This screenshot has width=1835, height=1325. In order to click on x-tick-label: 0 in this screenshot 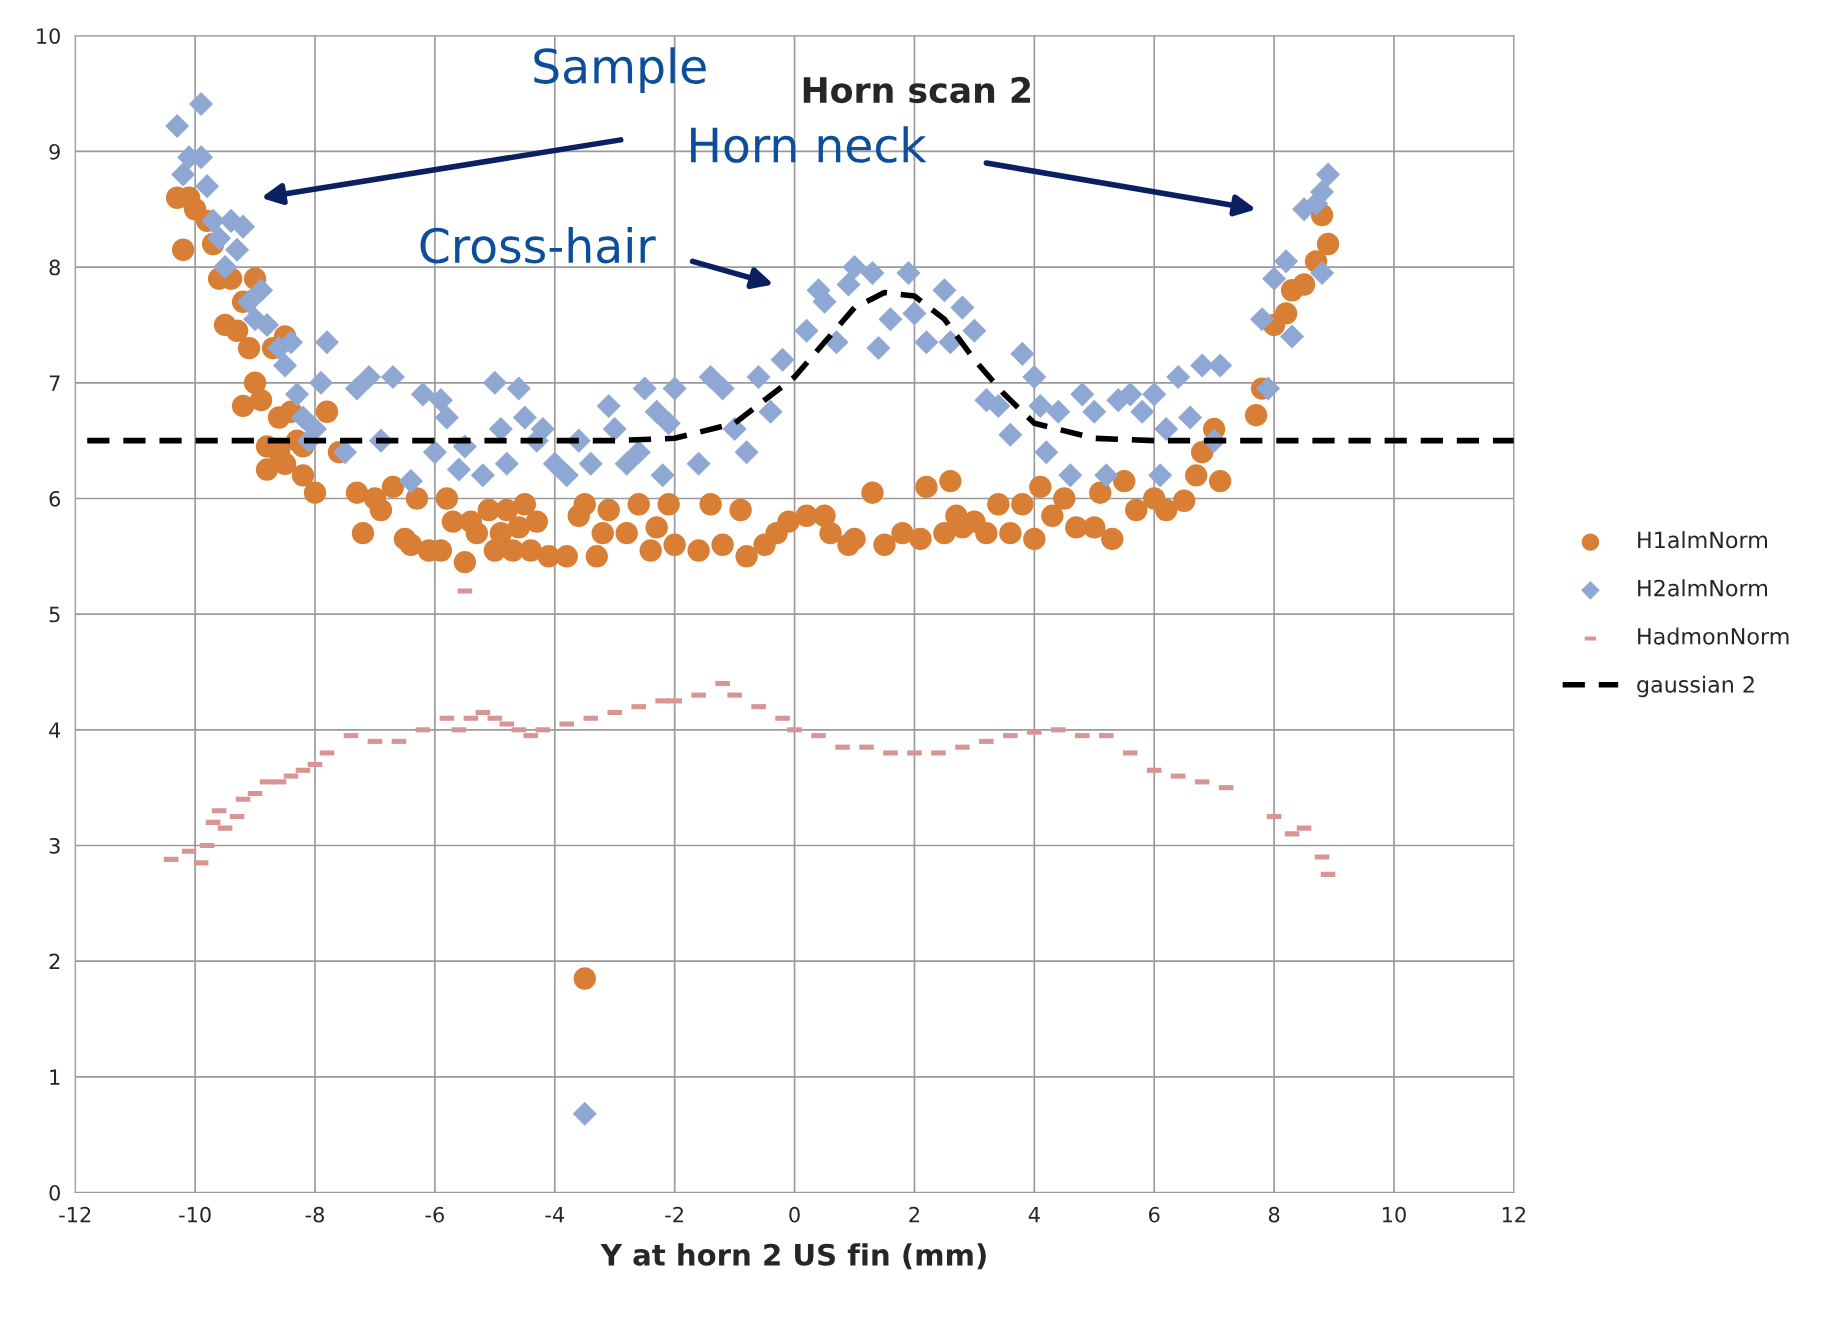, I will do `click(794, 1214)`.